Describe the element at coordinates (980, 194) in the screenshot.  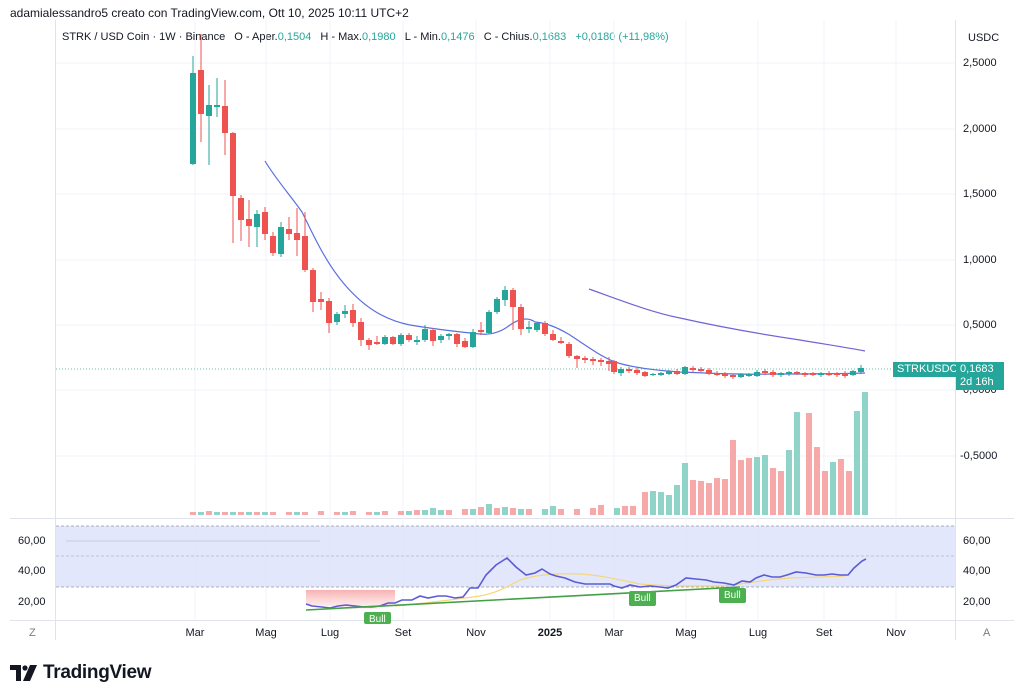
I see `price-tick: 1,5000` at that location.